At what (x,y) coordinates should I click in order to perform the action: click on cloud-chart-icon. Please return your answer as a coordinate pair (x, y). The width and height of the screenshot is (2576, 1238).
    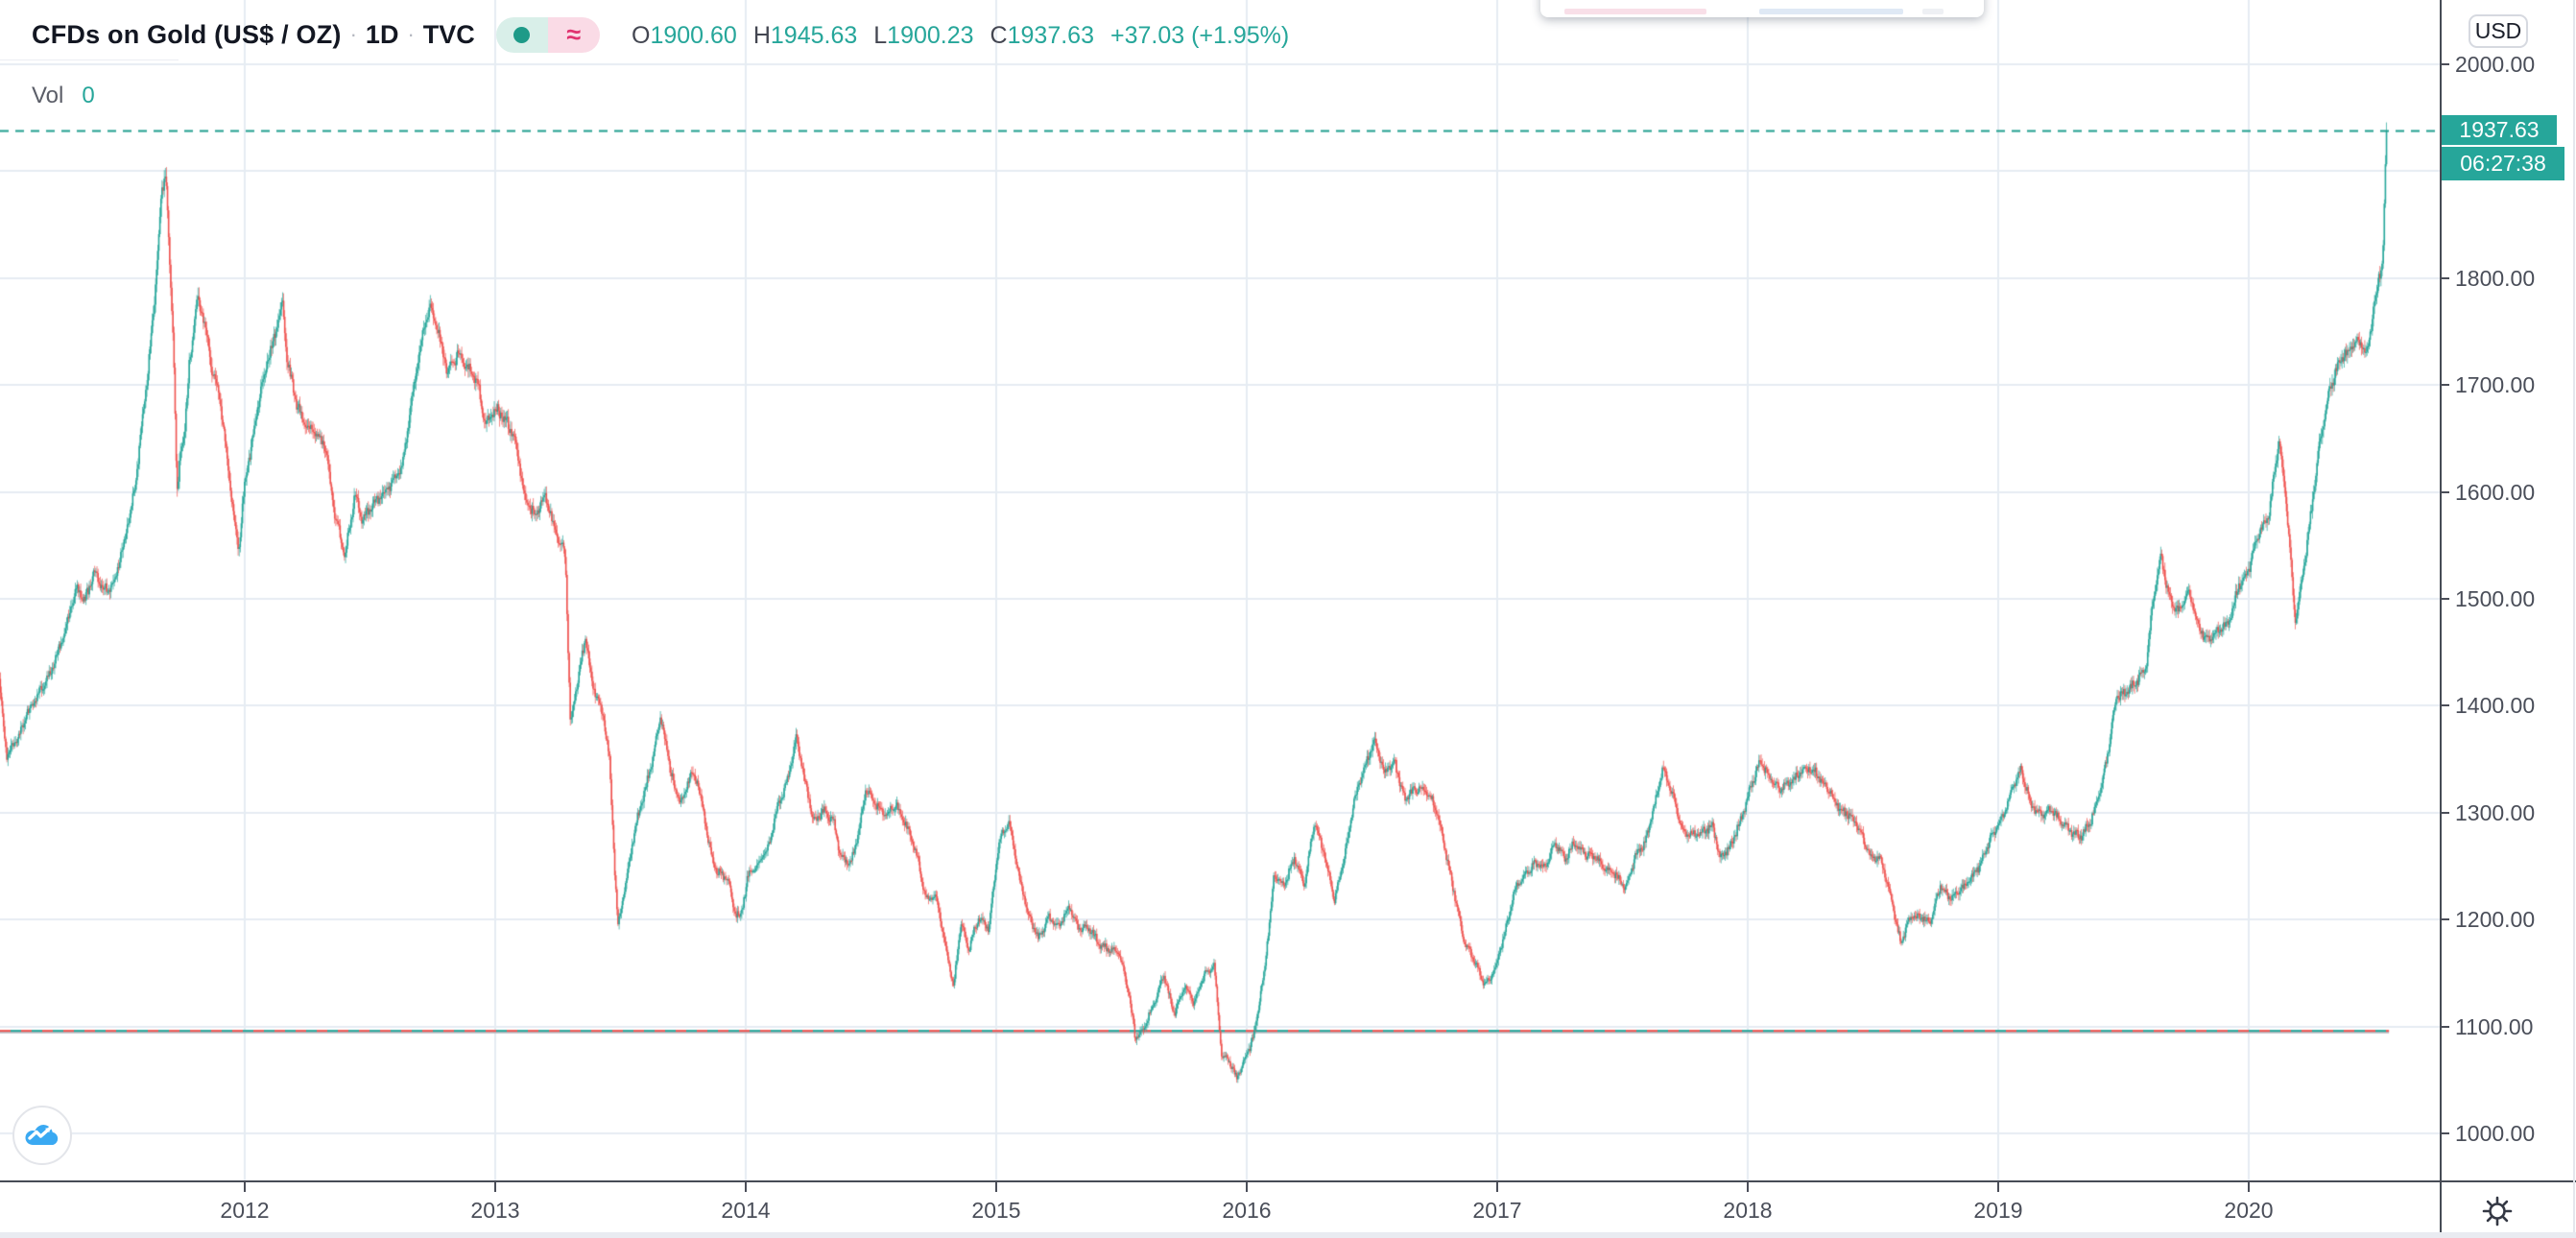
    Looking at the image, I should click on (42, 1135).